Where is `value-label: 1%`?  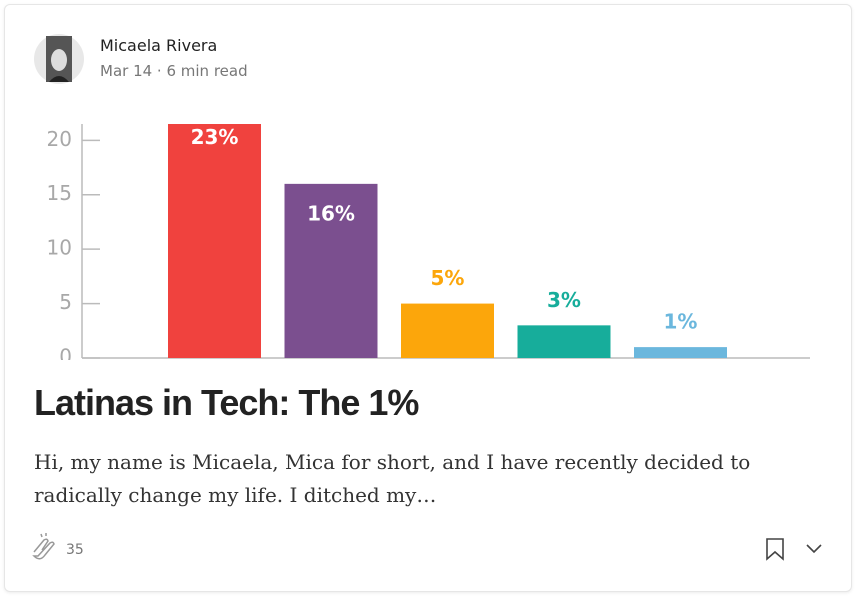 value-label: 1% is located at coordinates (681, 322).